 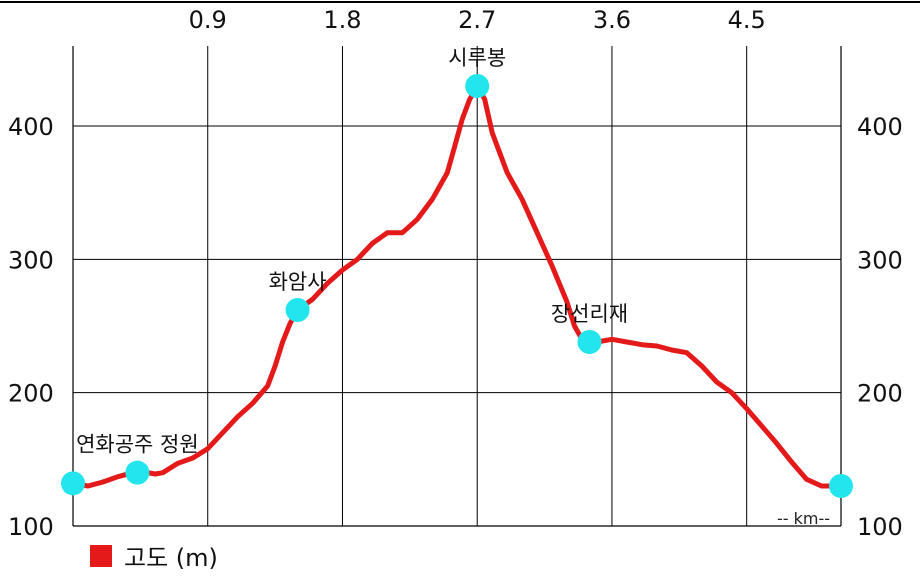 I want to click on y-tick-label-left: 400, so click(x=31, y=127).